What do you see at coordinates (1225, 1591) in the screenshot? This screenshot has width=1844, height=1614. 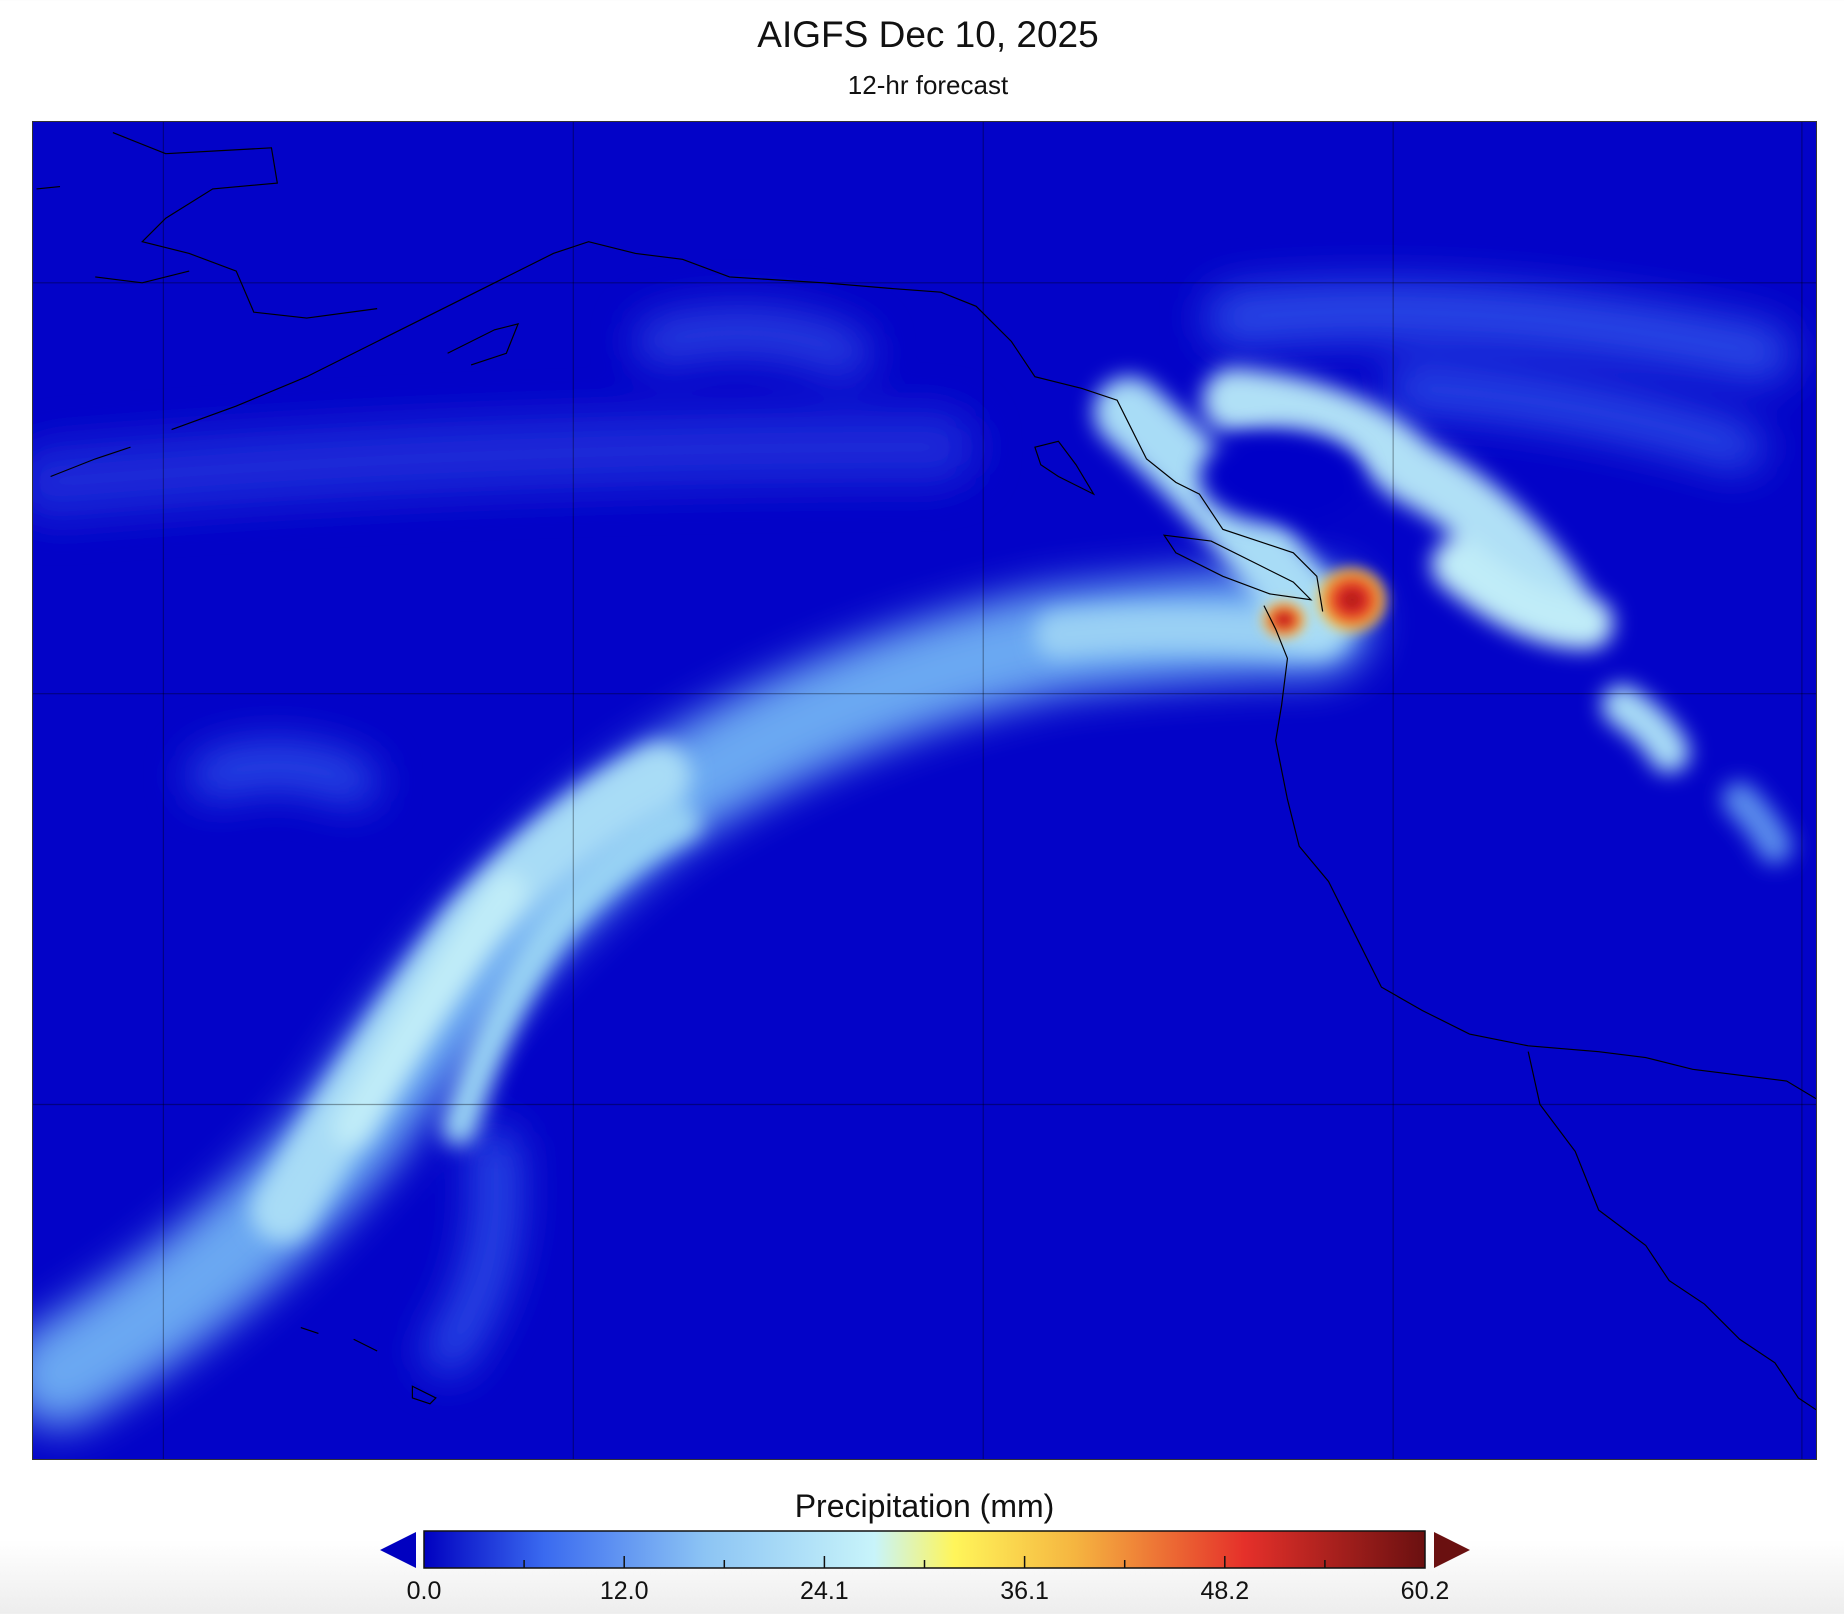 I see `colorbar-tick-label: 48.2` at bounding box center [1225, 1591].